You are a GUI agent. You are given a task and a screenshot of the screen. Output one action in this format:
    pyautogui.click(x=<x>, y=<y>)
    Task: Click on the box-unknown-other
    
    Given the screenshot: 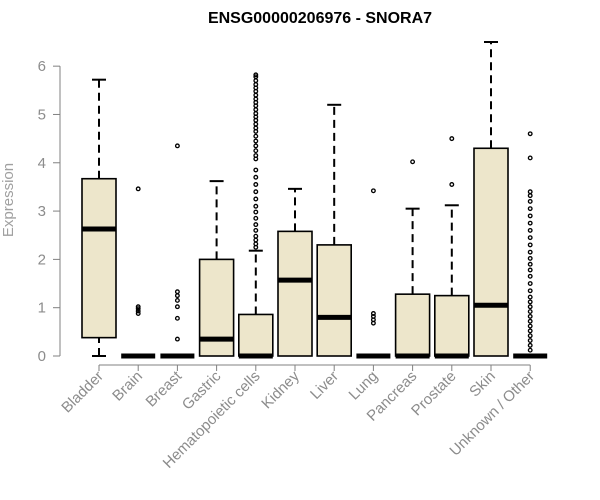 What is the action you would take?
    pyautogui.click(x=530, y=245)
    